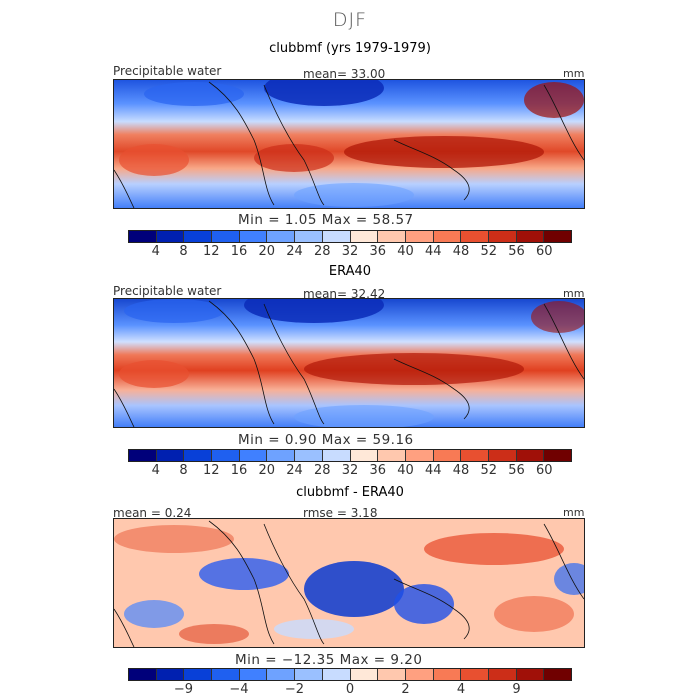  What do you see at coordinates (574, 293) in the screenshot?
I see `panel-2-units-label: mm` at bounding box center [574, 293].